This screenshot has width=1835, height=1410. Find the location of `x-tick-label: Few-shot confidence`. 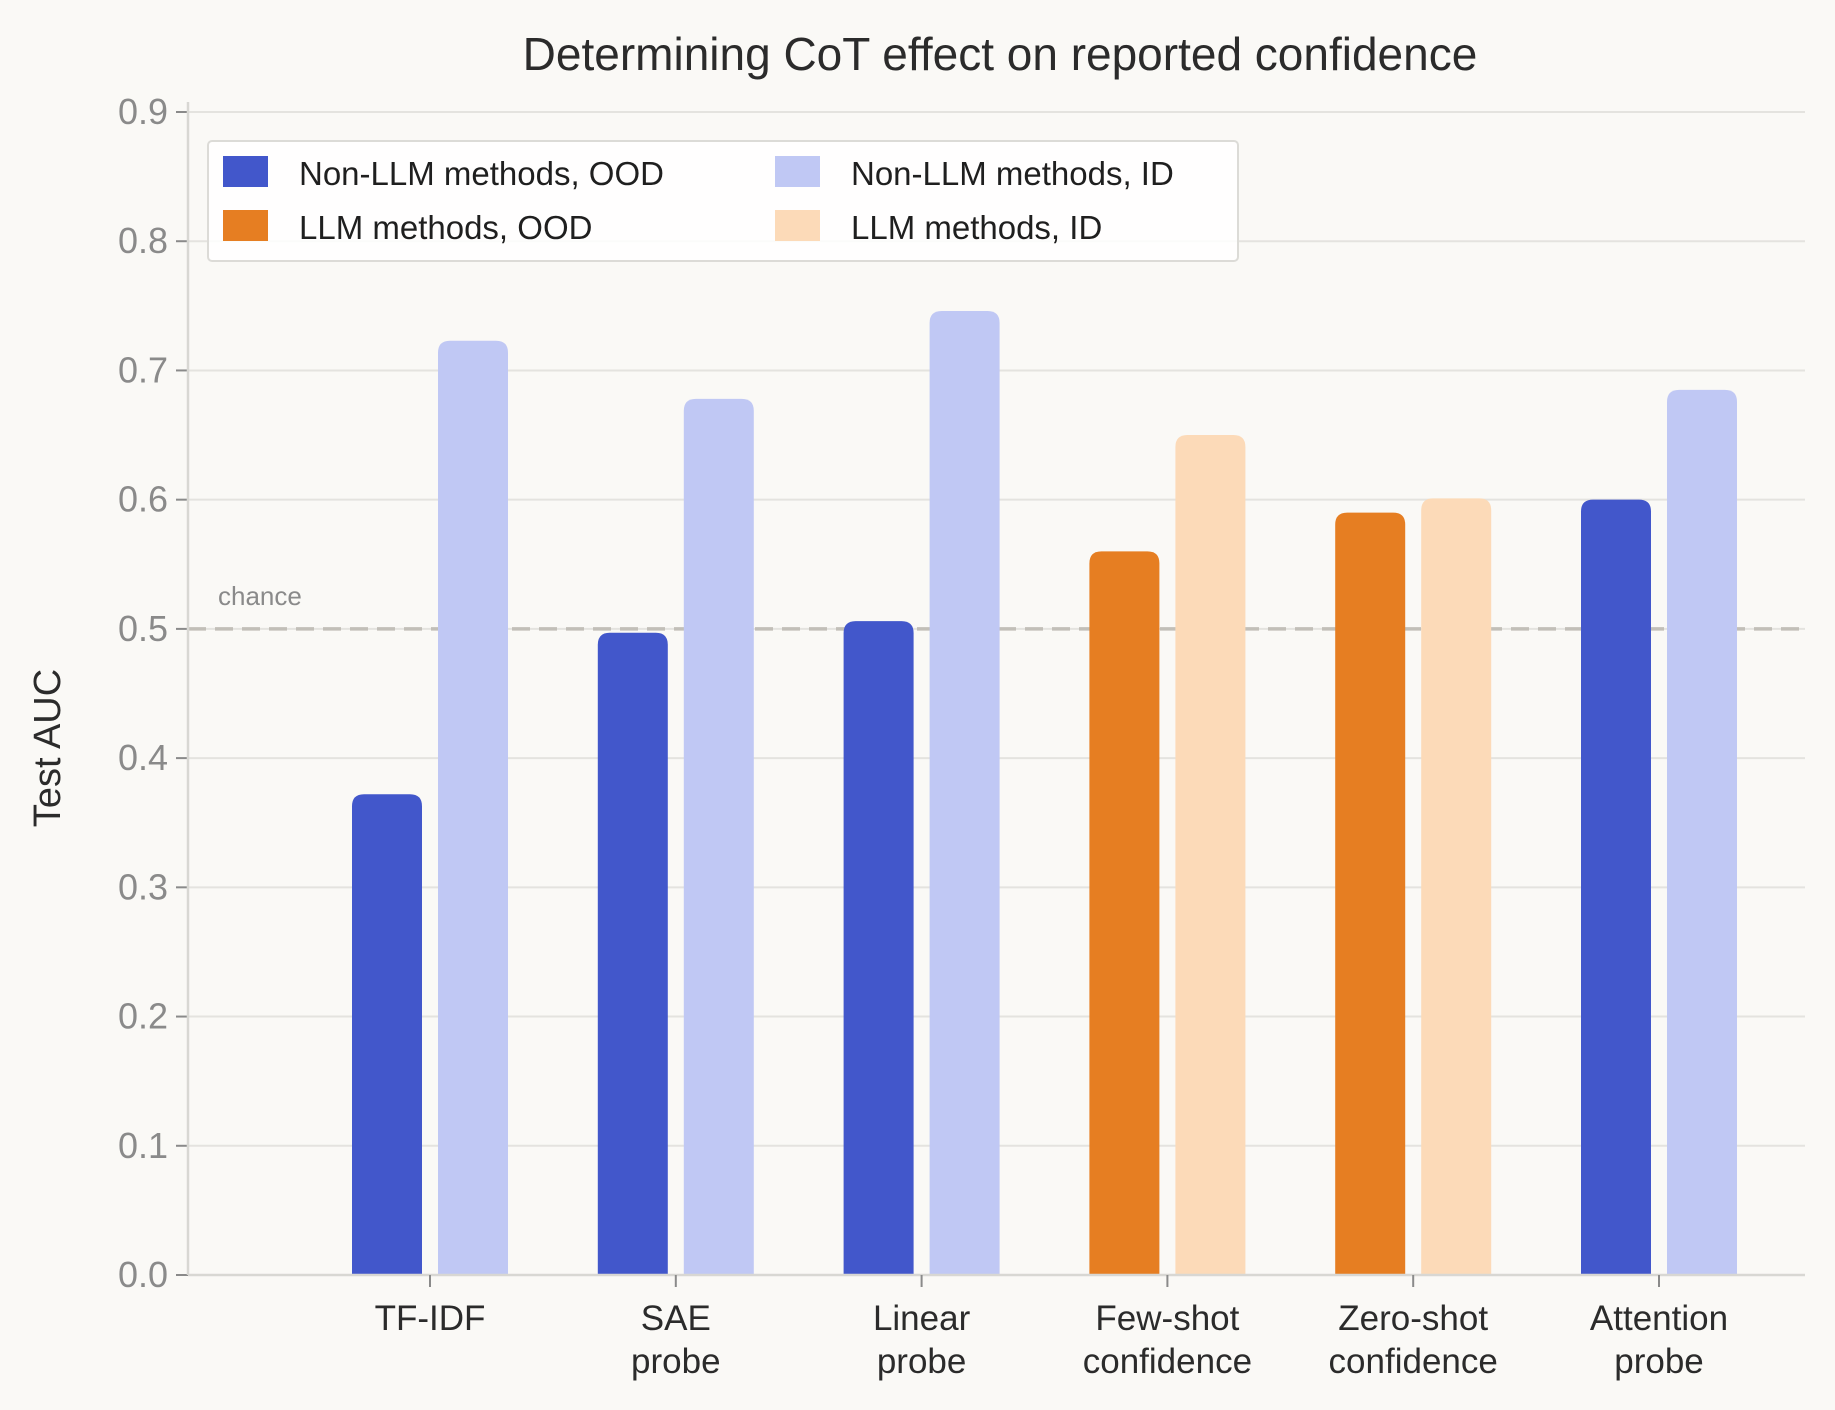

x-tick-label: Few-shot confidence is located at coordinates (1167, 1340).